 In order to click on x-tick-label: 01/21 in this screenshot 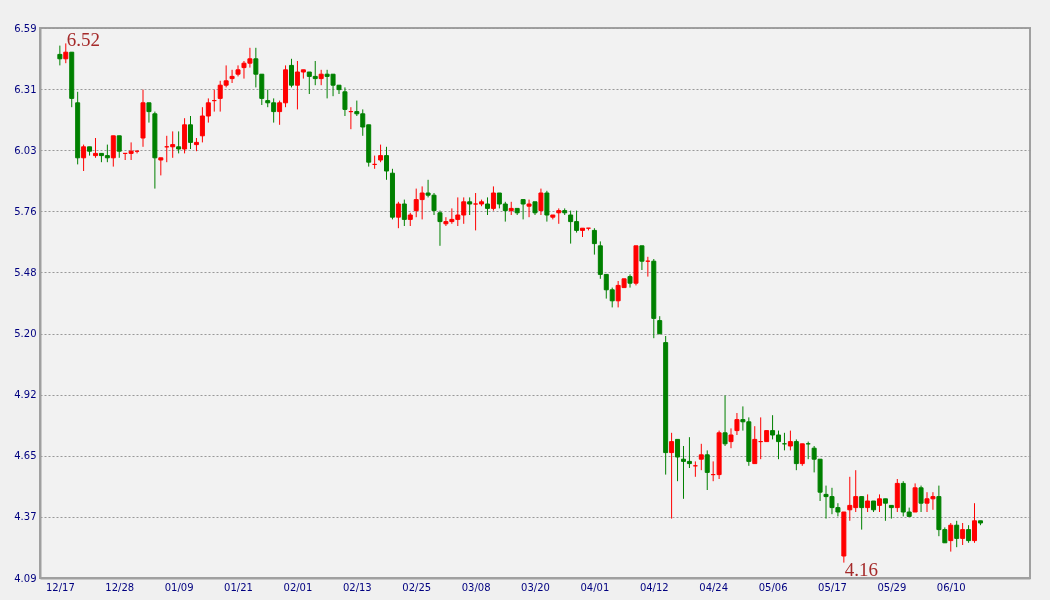, I will do `click(238, 587)`.